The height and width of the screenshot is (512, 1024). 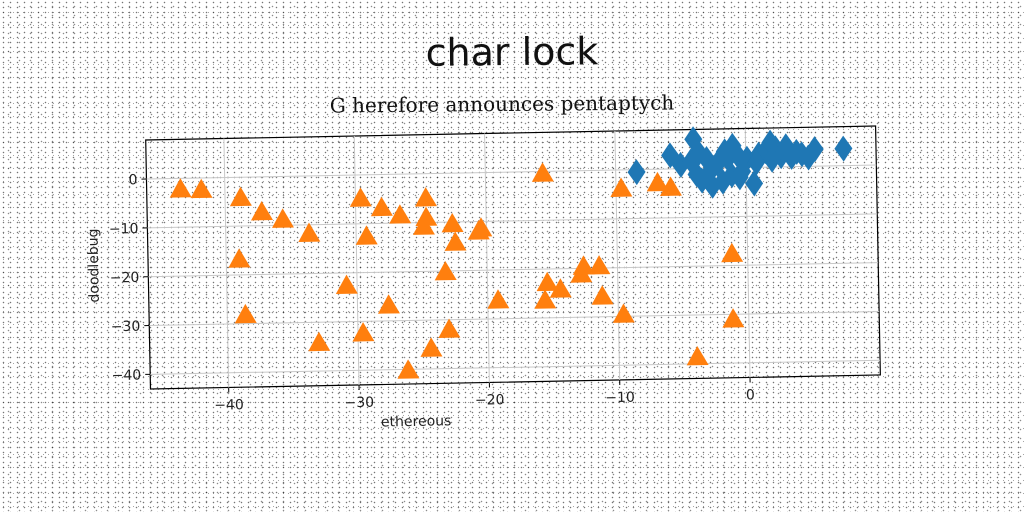 What do you see at coordinates (750, 395) in the screenshot?
I see `x-tick-label: 0` at bounding box center [750, 395].